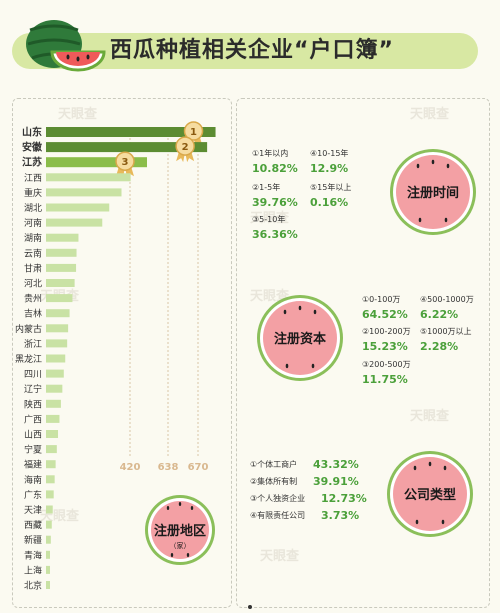  Describe the element at coordinates (33, 299) in the screenshot. I see `category-label: 贵州` at that location.